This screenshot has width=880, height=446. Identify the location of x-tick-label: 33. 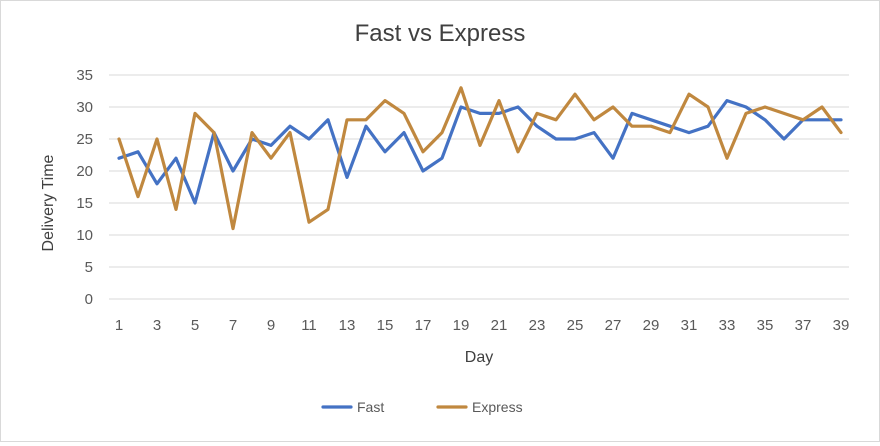
(727, 325).